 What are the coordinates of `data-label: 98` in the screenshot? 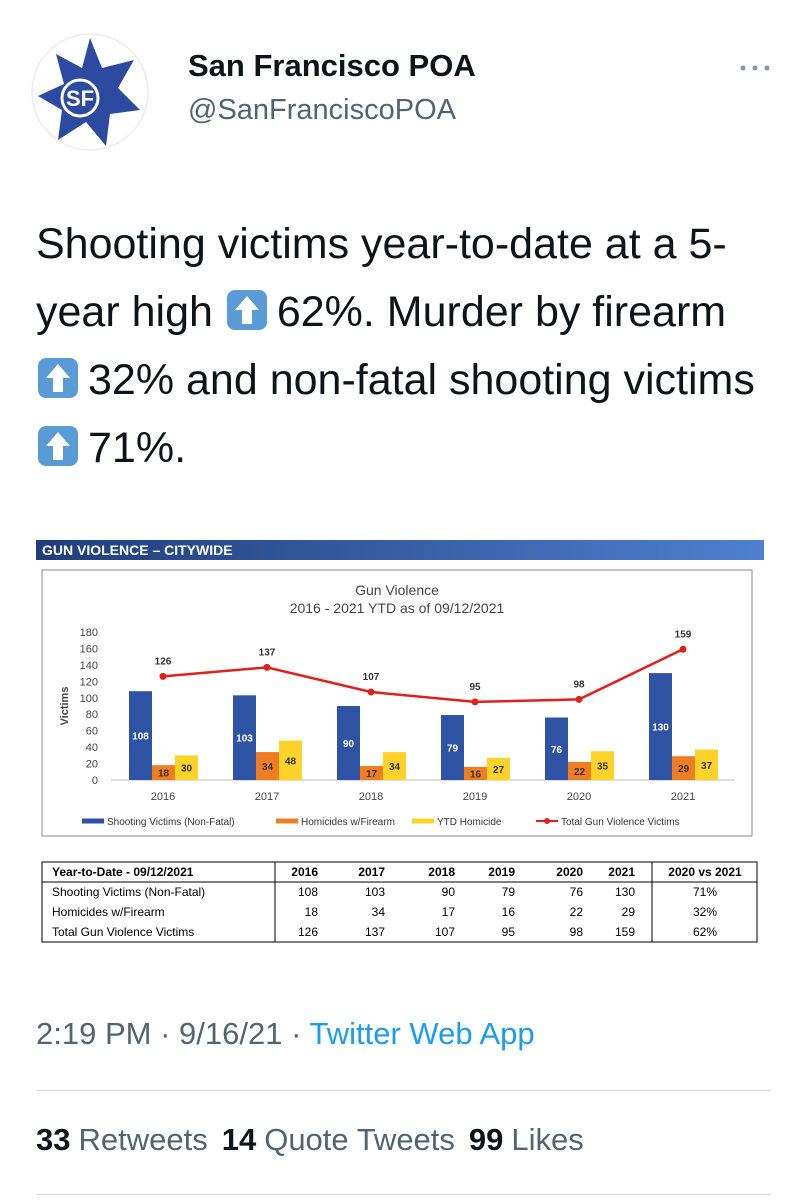 It's located at (579, 684).